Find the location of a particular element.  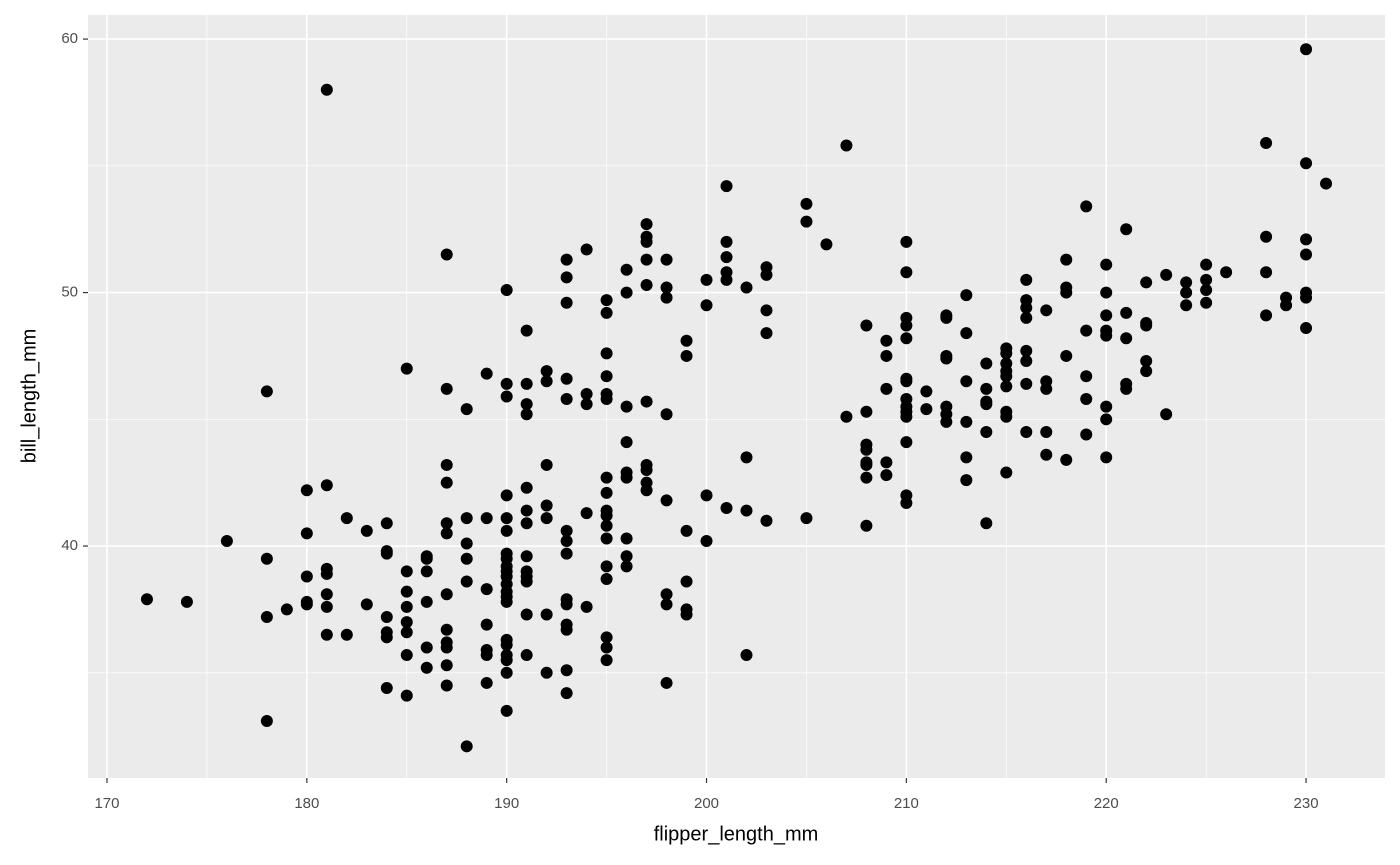

x-tick-label: 220 is located at coordinates (1106, 803).